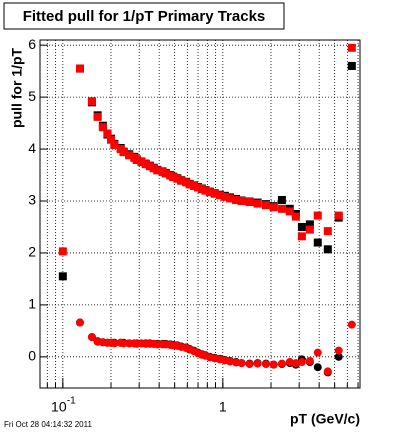 The height and width of the screenshot is (433, 400). What do you see at coordinates (32, 252) in the screenshot?
I see `y-tick-label: 2` at bounding box center [32, 252].